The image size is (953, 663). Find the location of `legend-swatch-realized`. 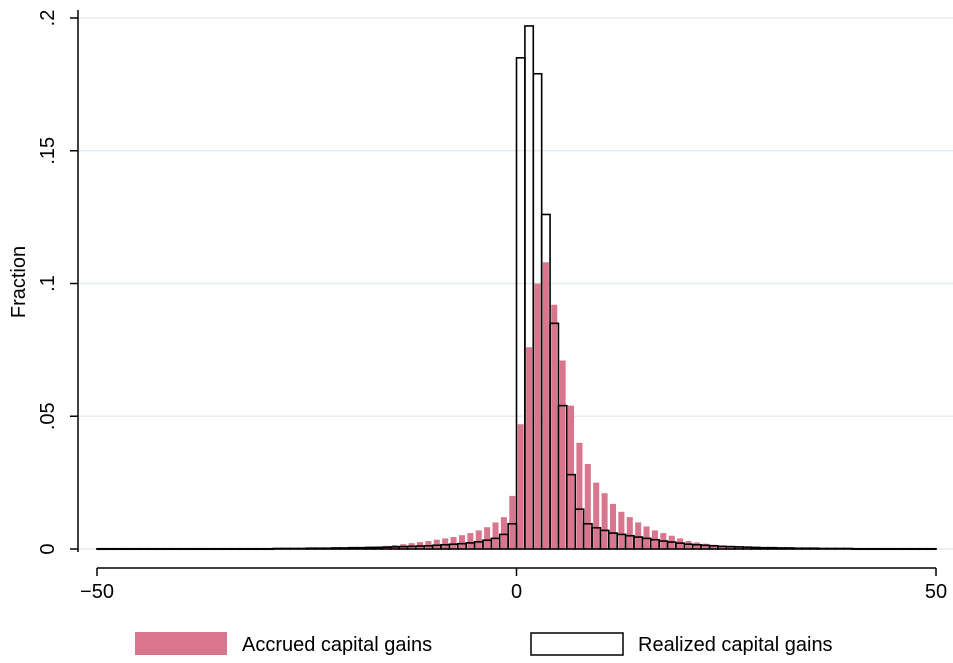

legend-swatch-realized is located at coordinates (577, 644).